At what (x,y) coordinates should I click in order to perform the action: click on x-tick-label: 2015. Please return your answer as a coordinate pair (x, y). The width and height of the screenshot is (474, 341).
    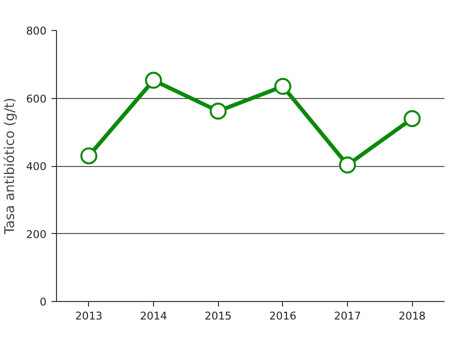
    Looking at the image, I should click on (218, 316).